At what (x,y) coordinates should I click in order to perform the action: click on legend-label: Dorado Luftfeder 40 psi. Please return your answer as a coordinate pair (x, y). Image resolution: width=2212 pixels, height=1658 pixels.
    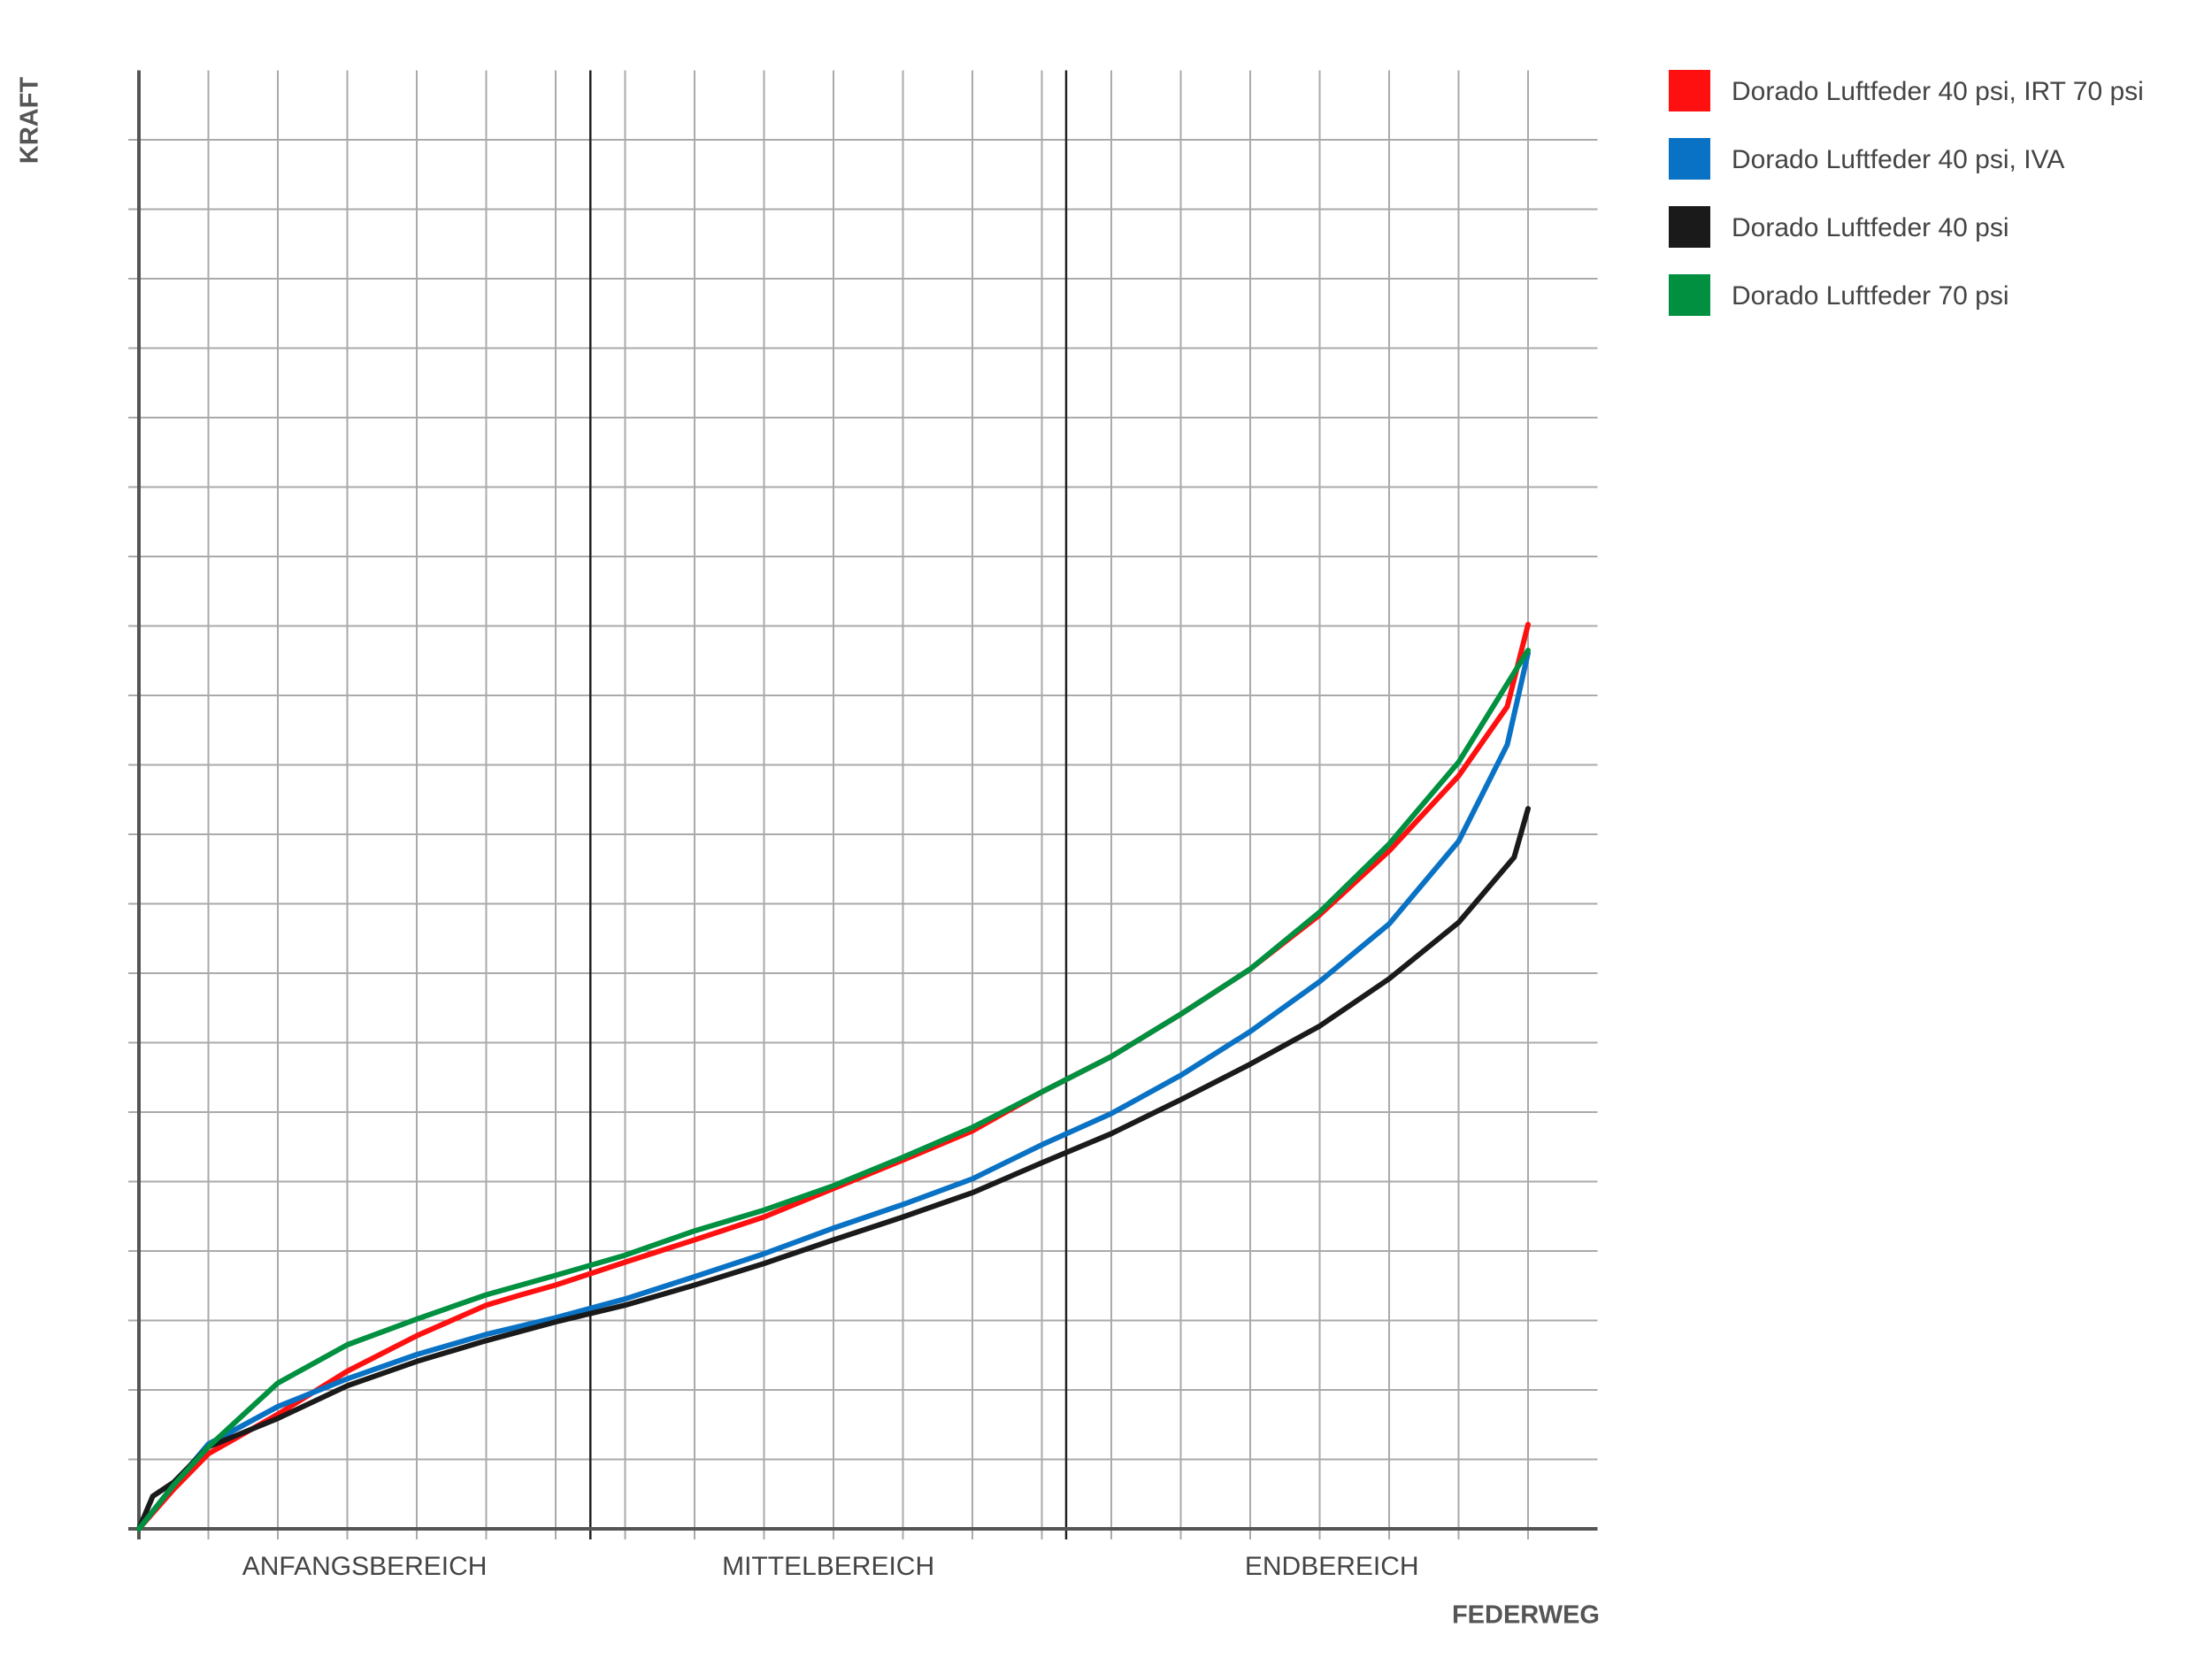
    Looking at the image, I should click on (1871, 227).